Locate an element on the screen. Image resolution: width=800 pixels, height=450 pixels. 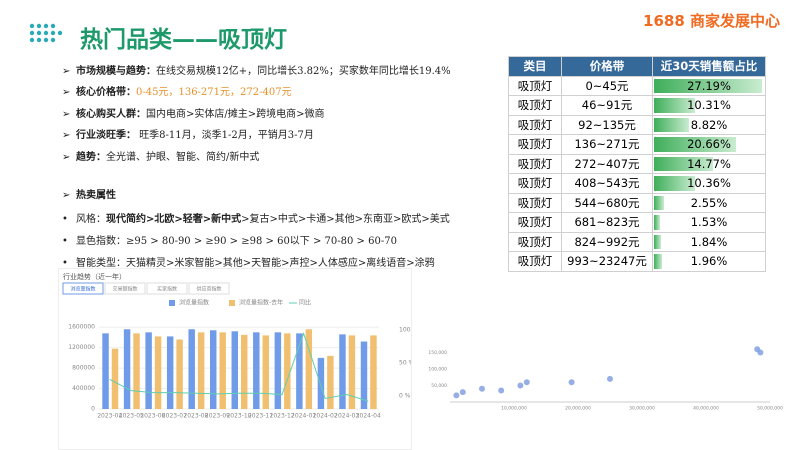
tab-label: 浏览量指数 is located at coordinates (82, 289).